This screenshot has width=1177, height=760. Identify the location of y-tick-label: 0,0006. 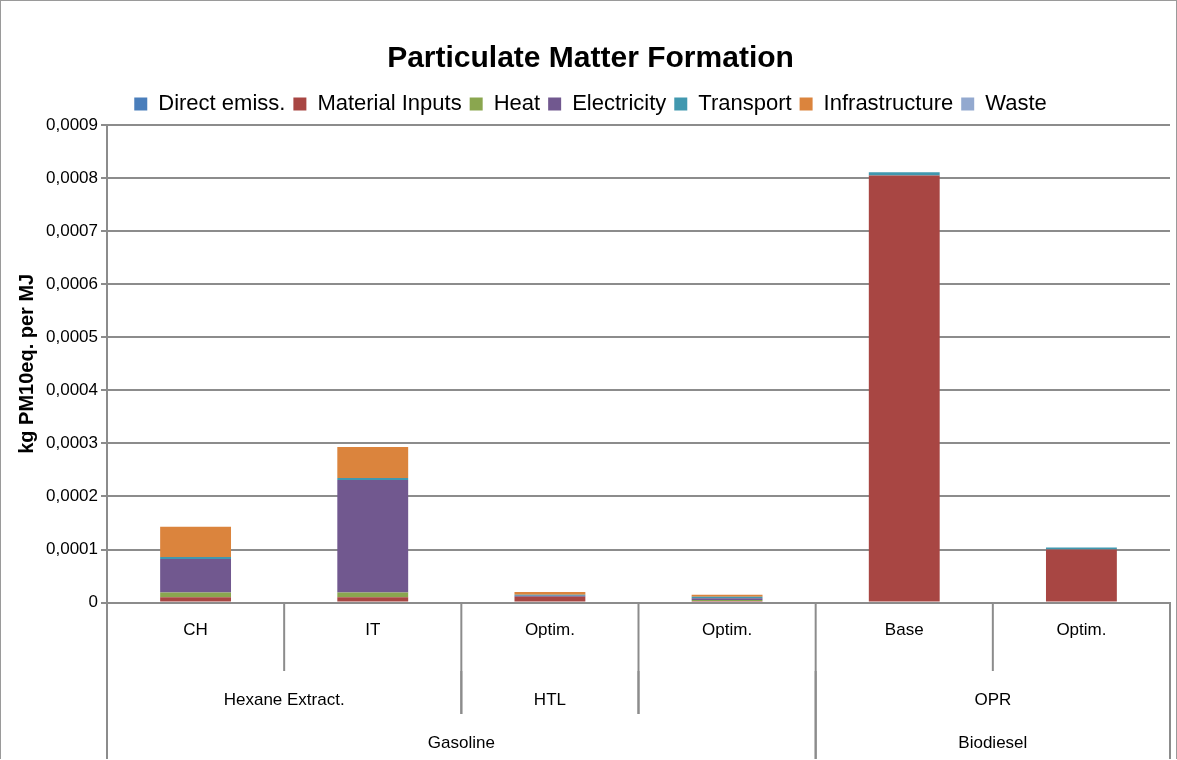
(72, 283).